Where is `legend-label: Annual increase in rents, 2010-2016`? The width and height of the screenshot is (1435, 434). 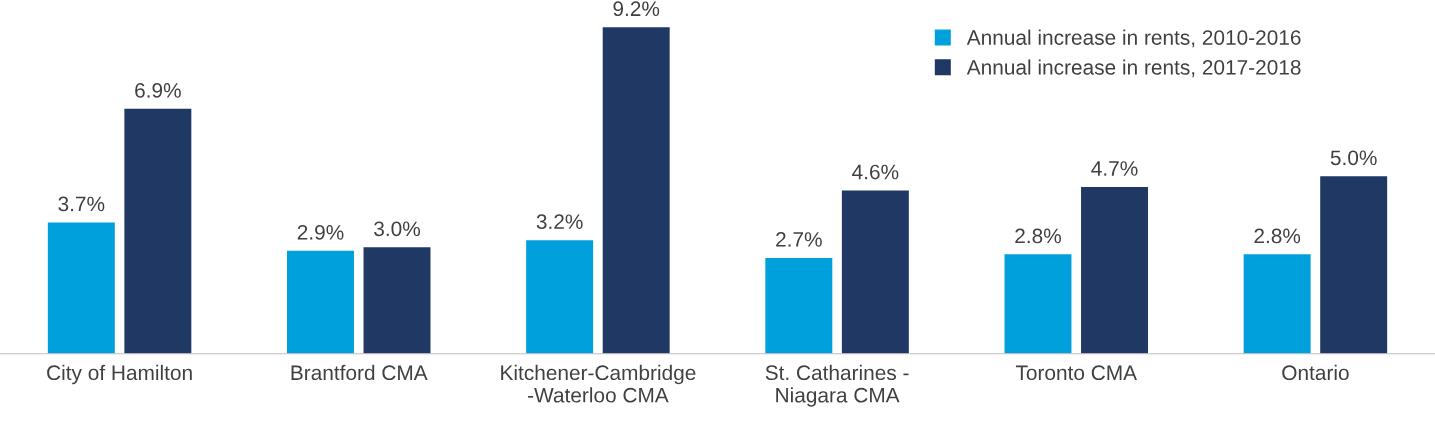 legend-label: Annual increase in rents, 2010-2016 is located at coordinates (1133, 38).